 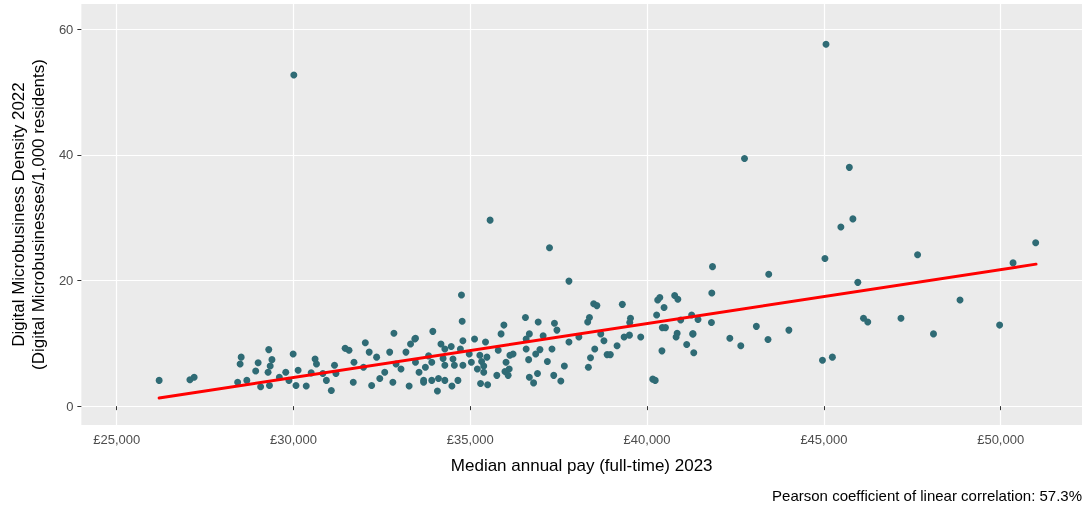 I want to click on x-axis-title: Median annual pay (full-time) 2023, so click(x=581, y=465).